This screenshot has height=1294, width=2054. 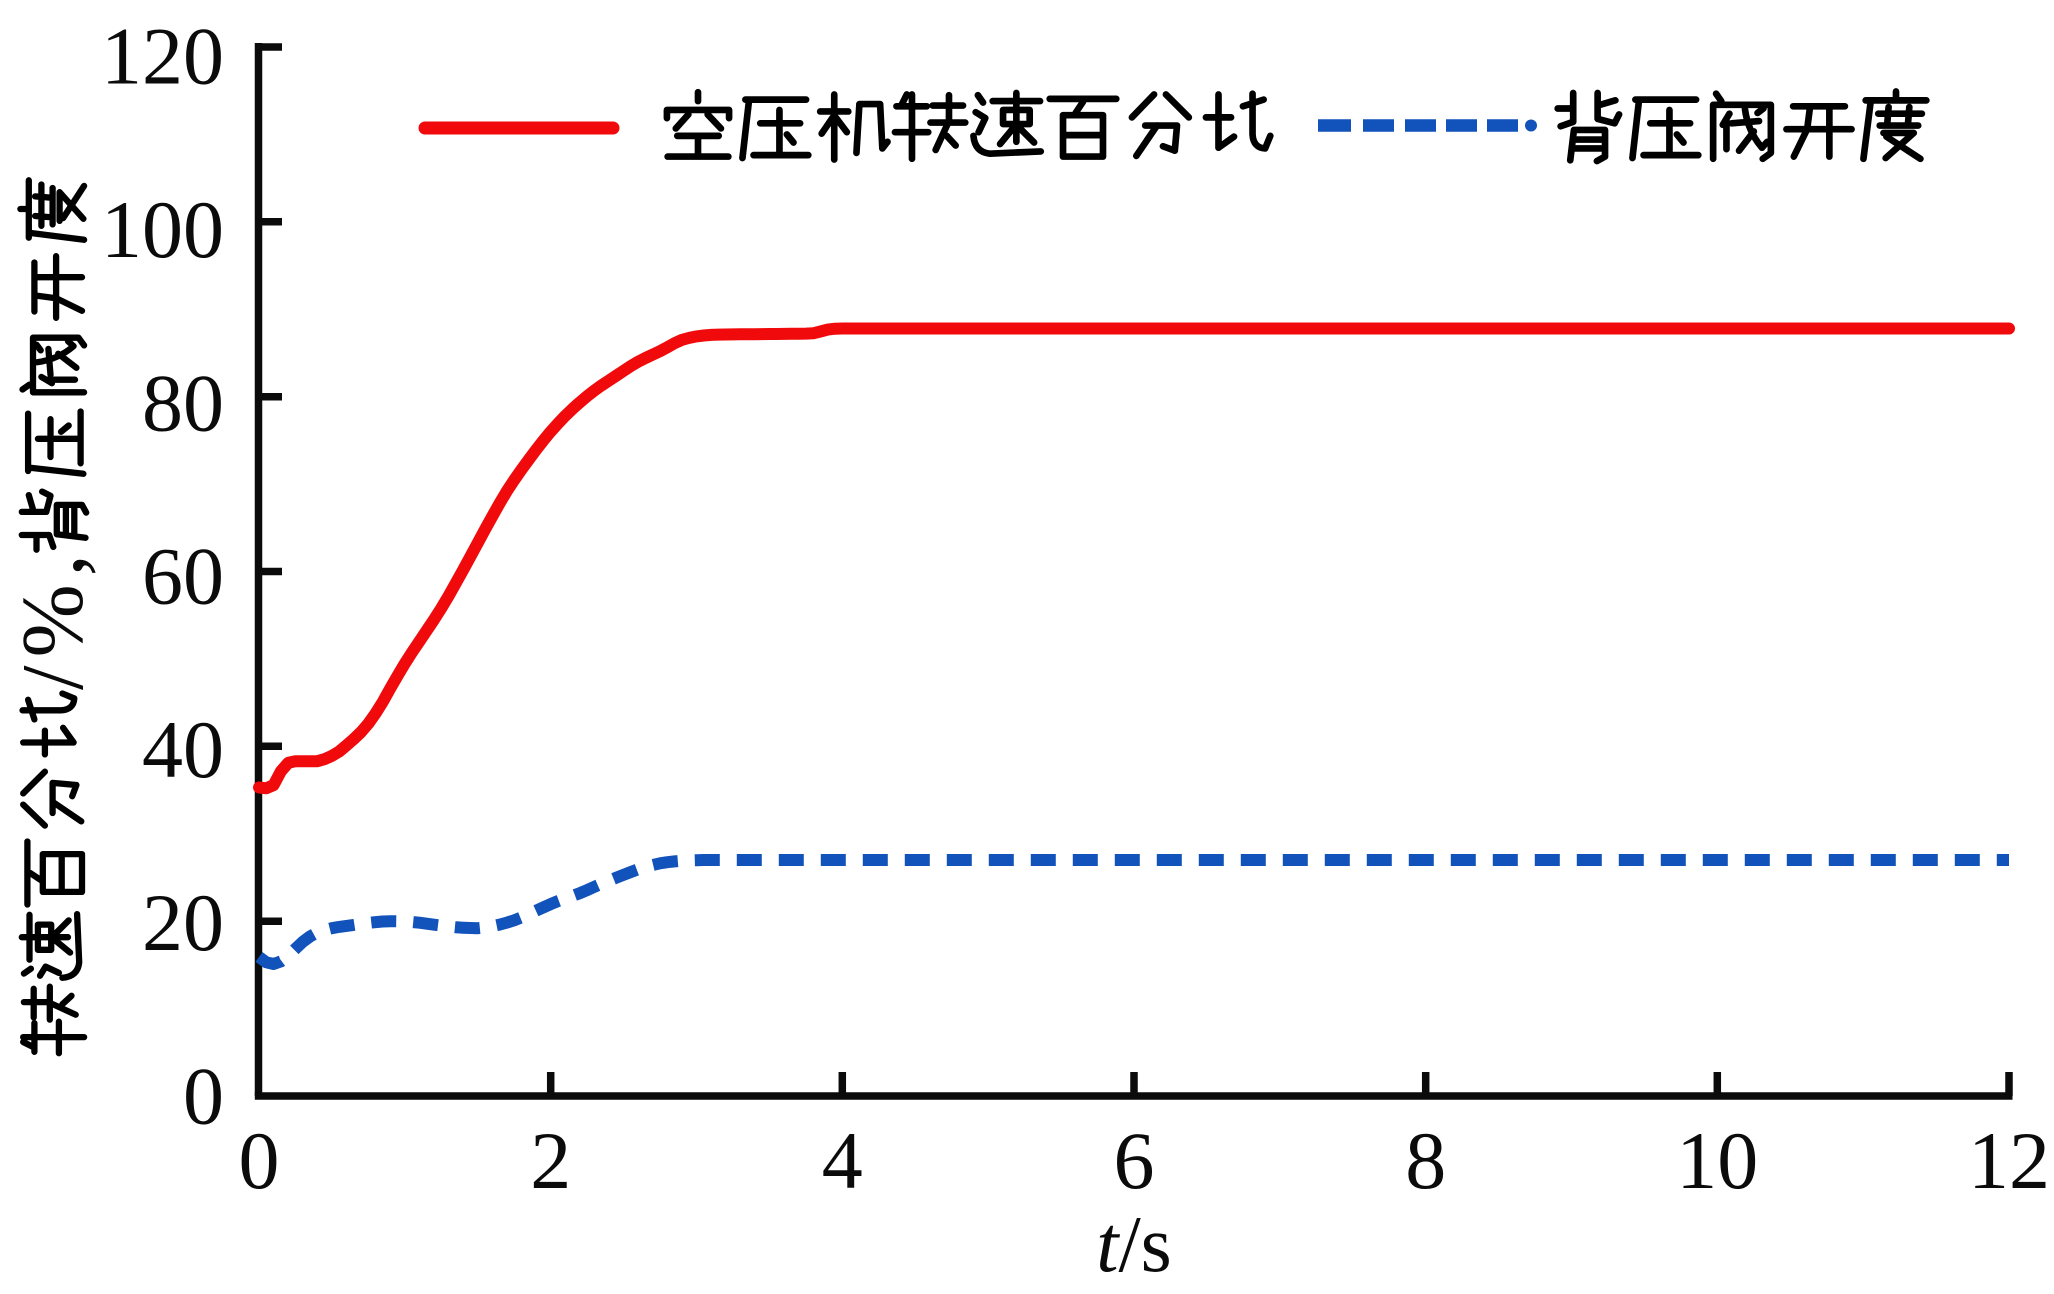 What do you see at coordinates (162, 56) in the screenshot?
I see `svg-text: 120` at bounding box center [162, 56].